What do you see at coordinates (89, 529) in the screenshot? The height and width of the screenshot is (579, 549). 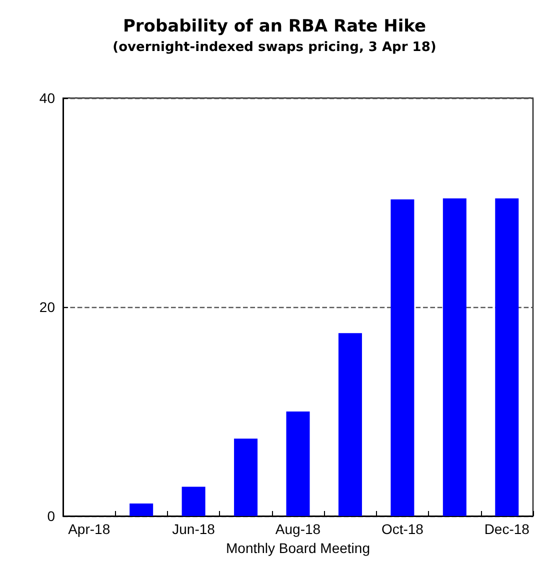 I see `x-tick-label: Apr-18` at bounding box center [89, 529].